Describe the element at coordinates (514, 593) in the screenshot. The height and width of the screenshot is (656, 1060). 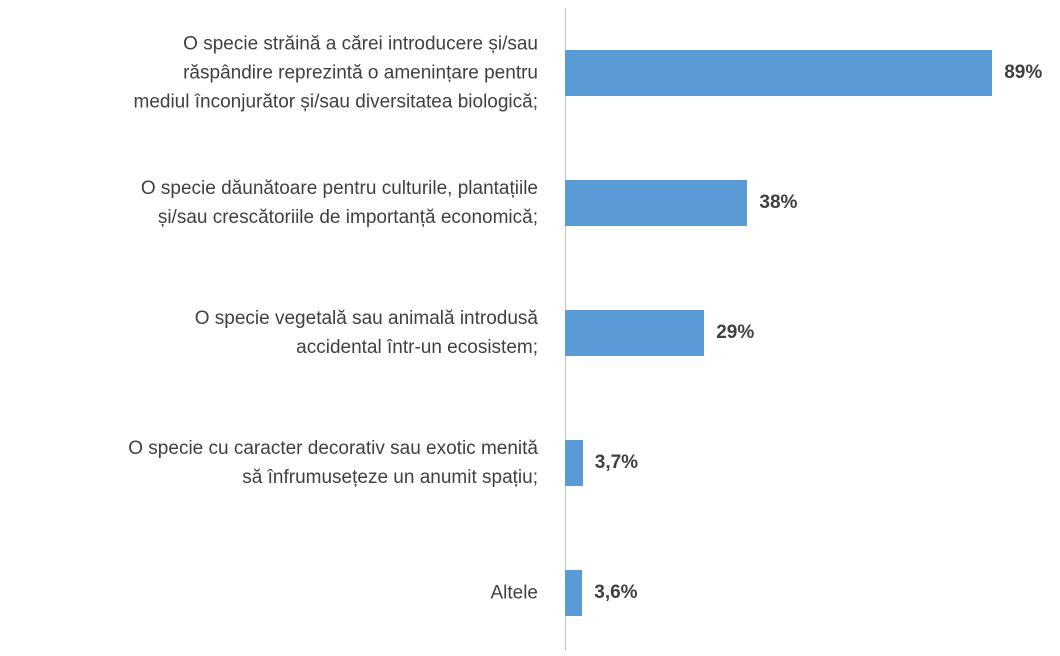
I see `category-label: Altele` at that location.